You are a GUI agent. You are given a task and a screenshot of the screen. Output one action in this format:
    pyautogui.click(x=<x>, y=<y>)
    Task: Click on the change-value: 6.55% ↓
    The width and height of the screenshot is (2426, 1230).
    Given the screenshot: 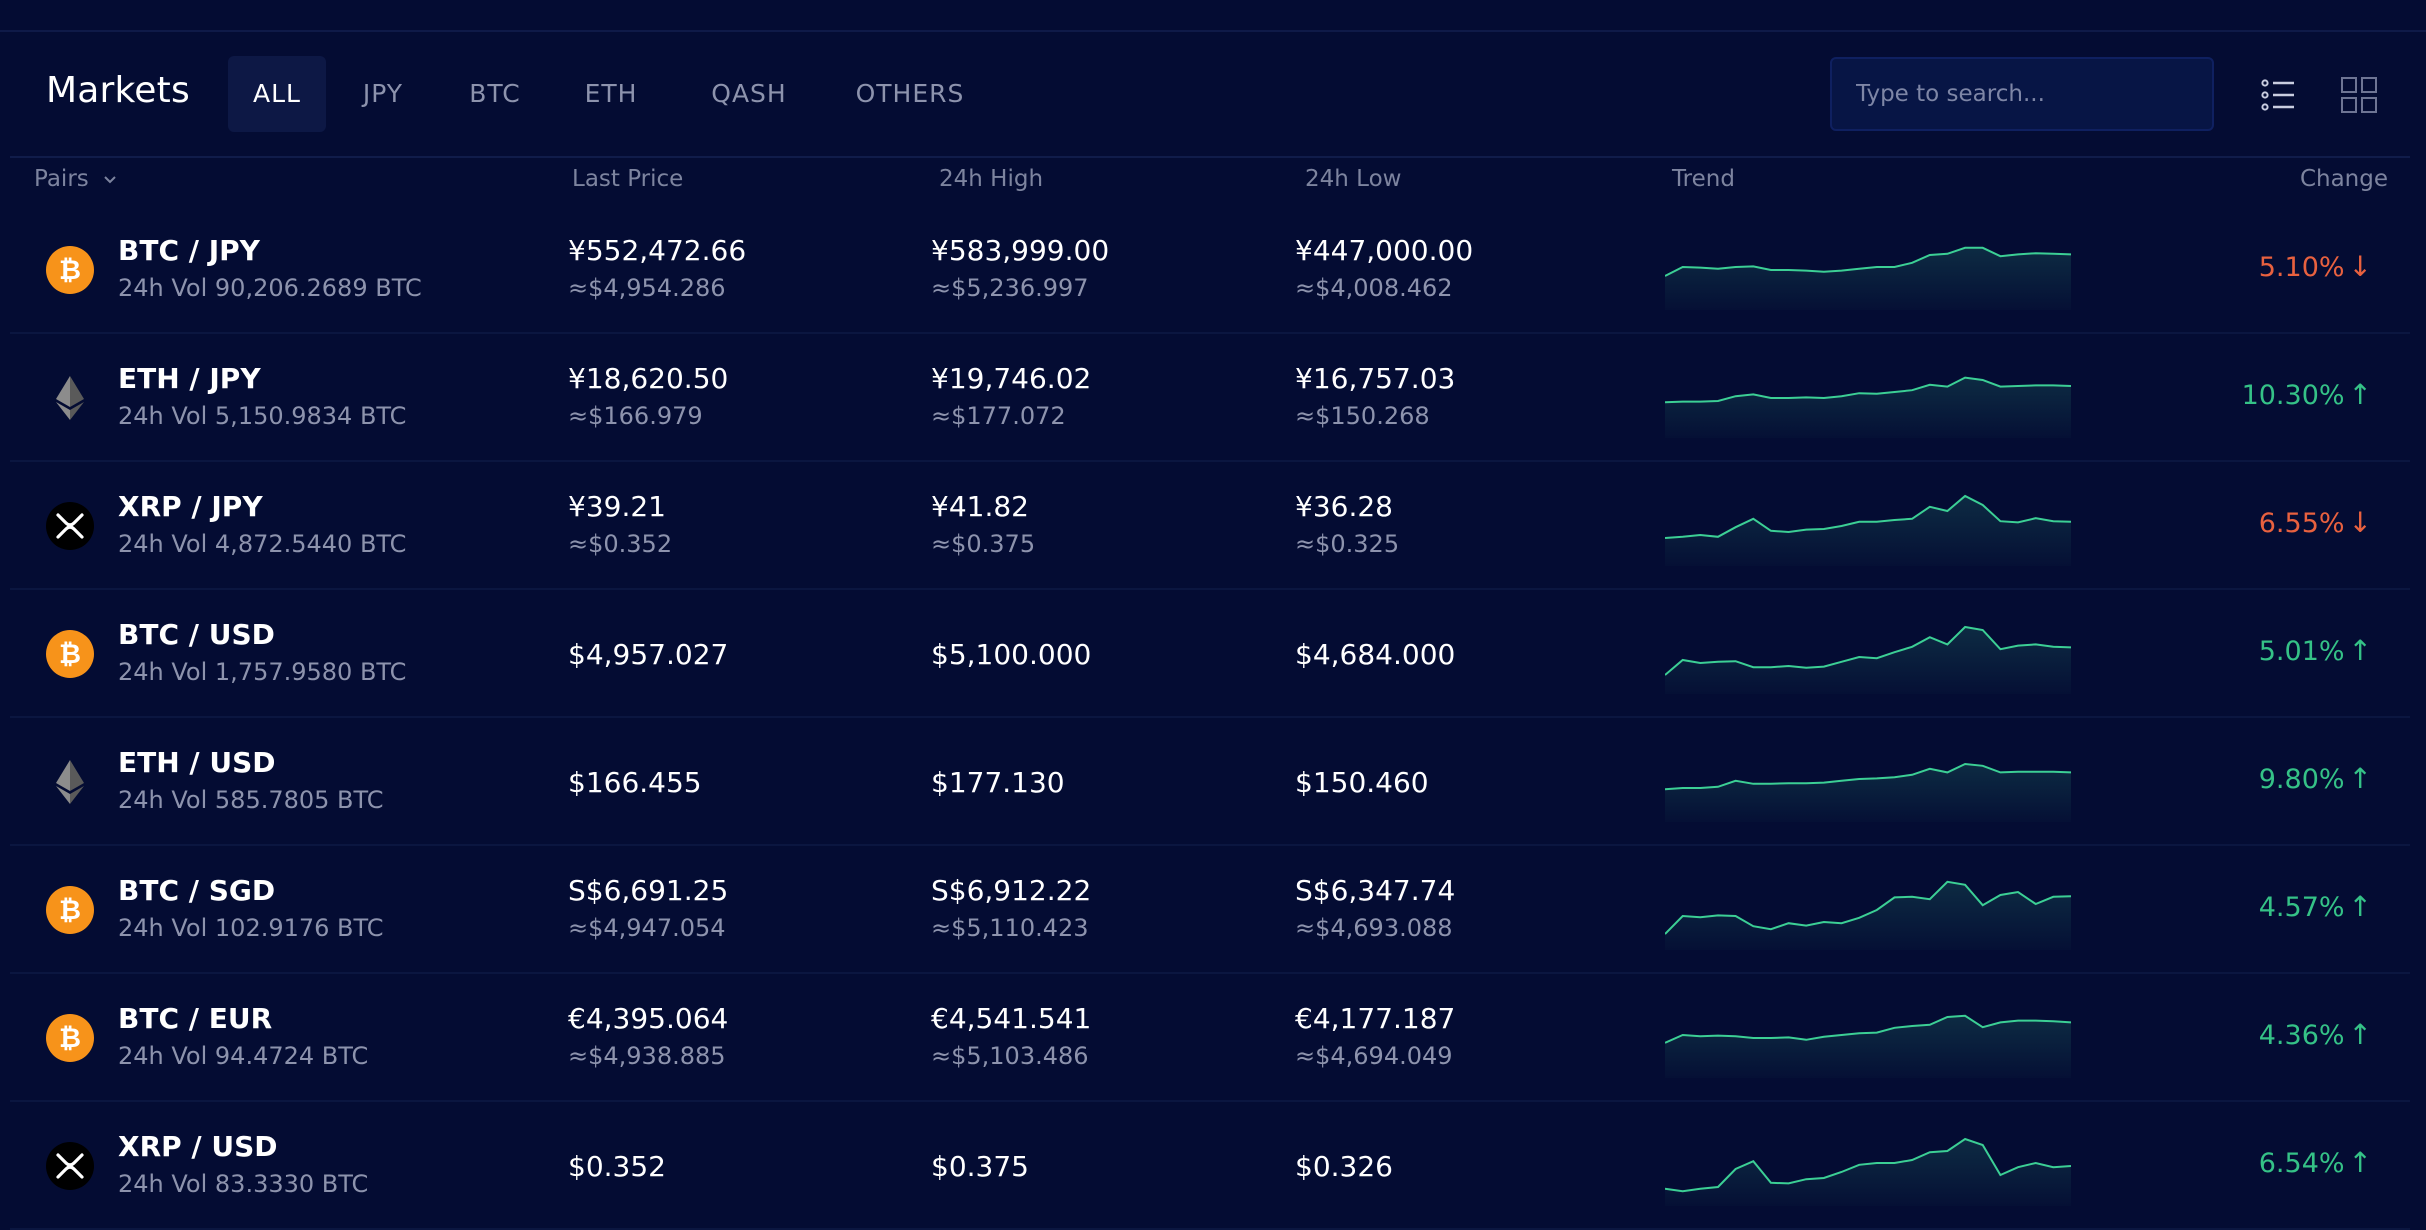 What is the action you would take?
    pyautogui.click(x=2315, y=522)
    